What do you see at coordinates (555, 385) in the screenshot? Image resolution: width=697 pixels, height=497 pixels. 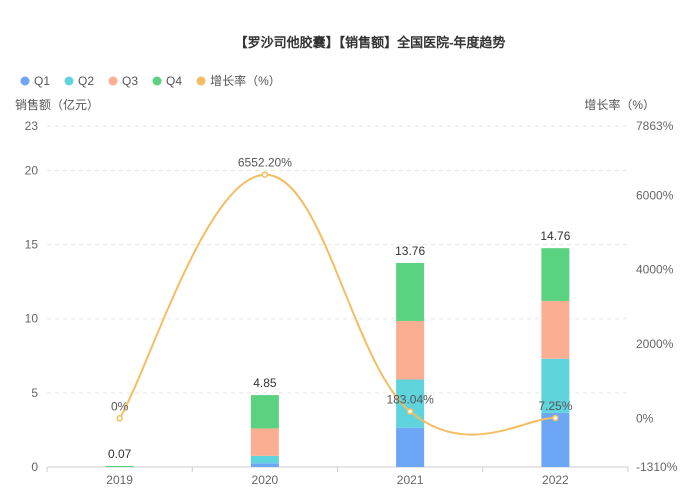 I see `bar-q2-2022` at bounding box center [555, 385].